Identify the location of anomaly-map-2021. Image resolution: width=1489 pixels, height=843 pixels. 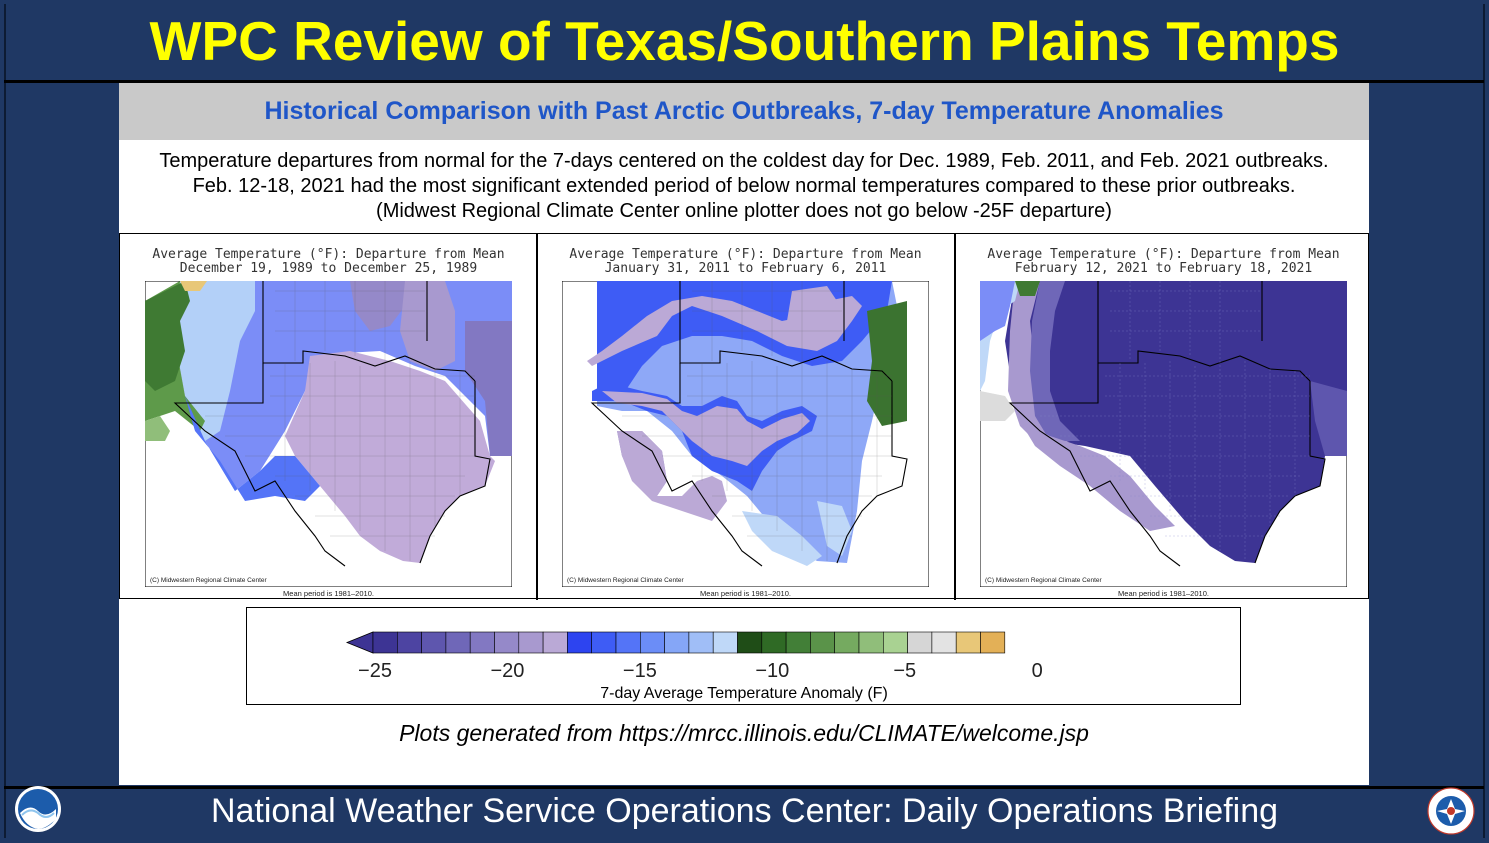
(1163, 434).